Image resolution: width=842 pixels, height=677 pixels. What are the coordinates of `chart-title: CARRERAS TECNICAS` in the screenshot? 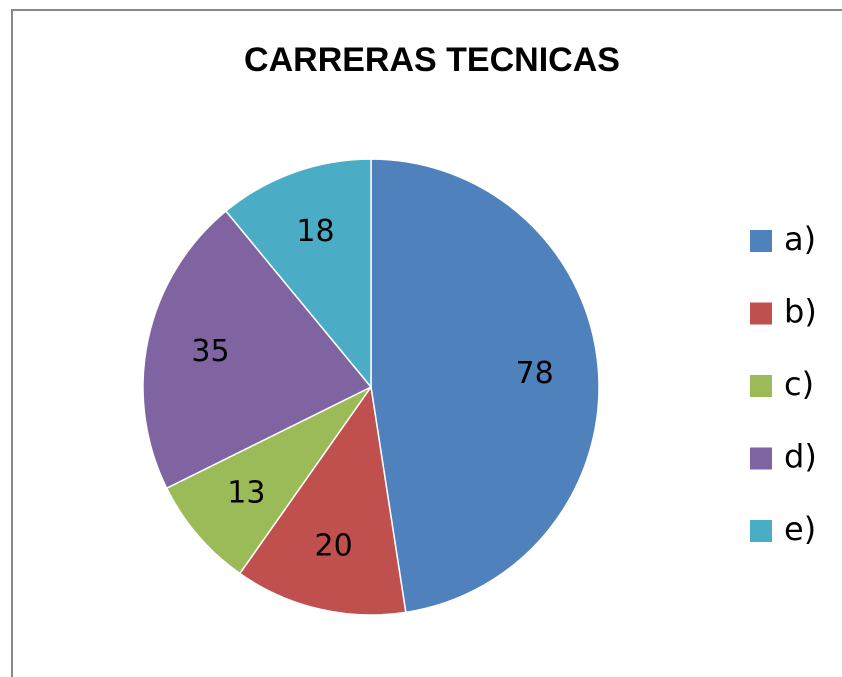 It's located at (432, 60).